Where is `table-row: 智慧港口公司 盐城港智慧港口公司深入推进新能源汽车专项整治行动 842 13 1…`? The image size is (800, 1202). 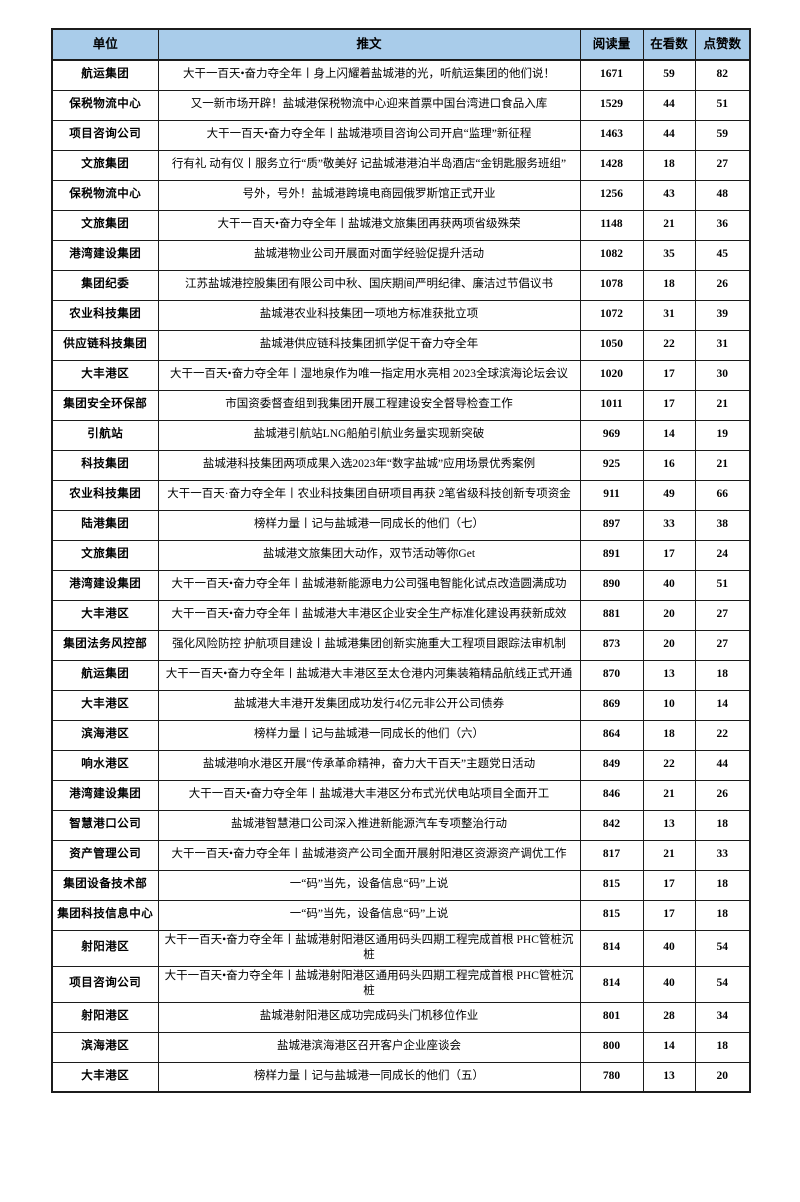 table-row: 智慧港口公司 盐城港智慧港口公司深入推进新能源汽车专项整治行动 842 13 1… is located at coordinates (401, 825).